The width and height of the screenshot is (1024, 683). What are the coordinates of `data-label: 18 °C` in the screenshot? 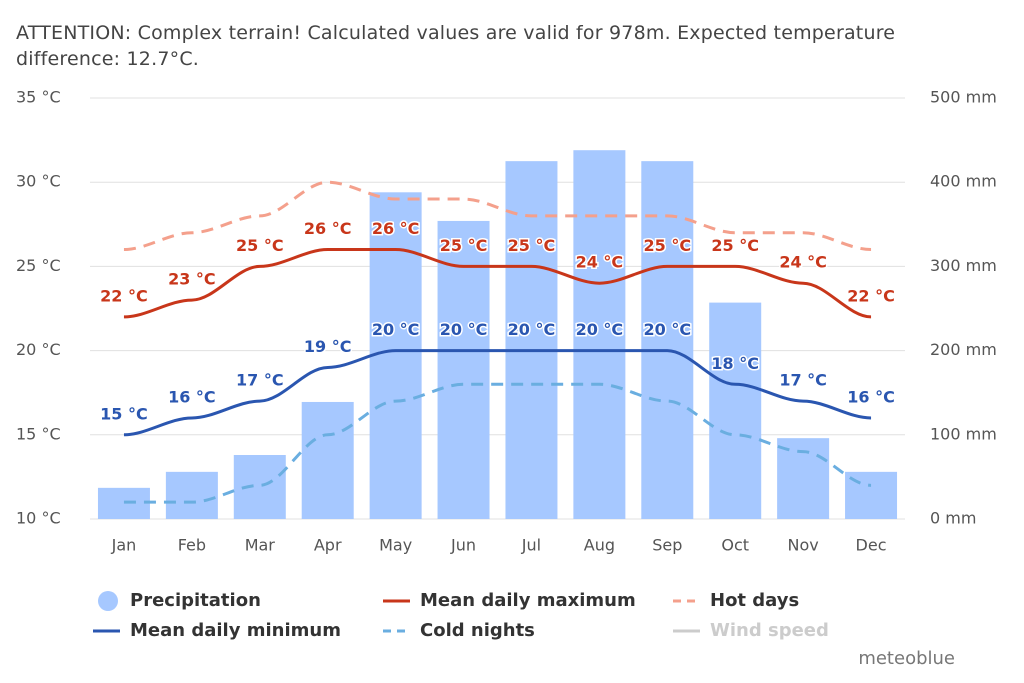 It's located at (735, 363).